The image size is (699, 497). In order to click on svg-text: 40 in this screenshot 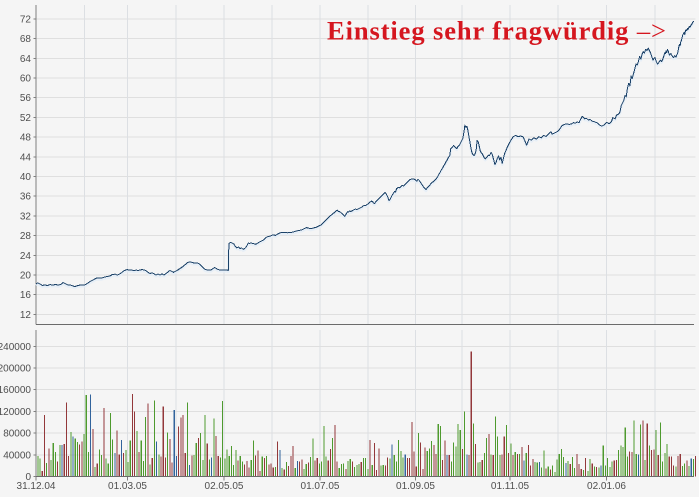, I will do `click(26, 177)`.